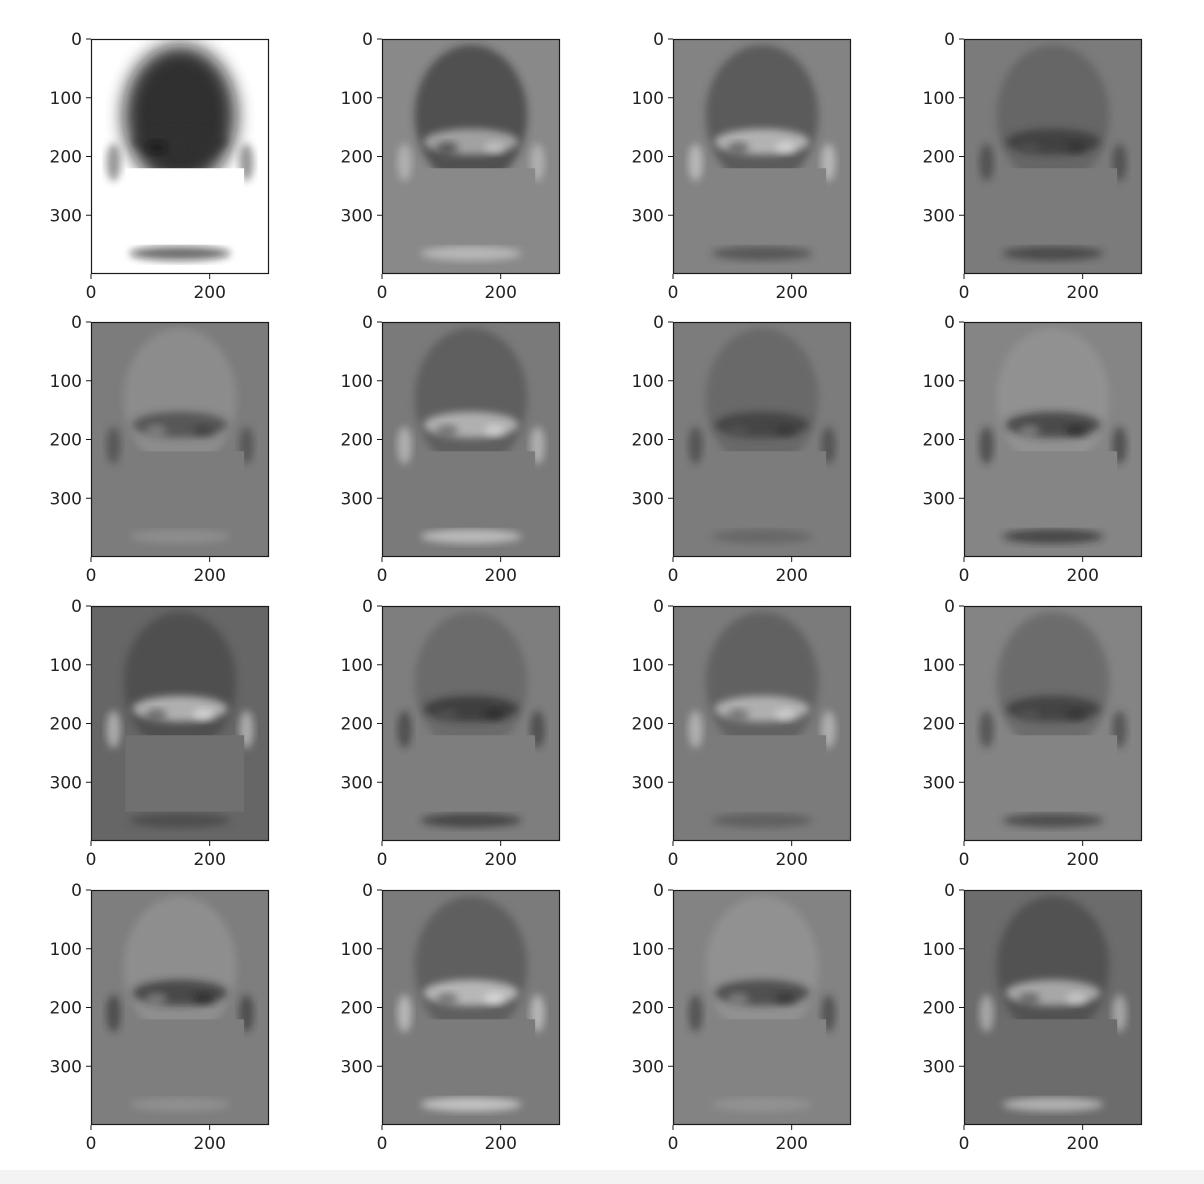 This screenshot has height=1184, width=1204. I want to click on panel-9: 0 100 200 300 0 200, so click(160, 733).